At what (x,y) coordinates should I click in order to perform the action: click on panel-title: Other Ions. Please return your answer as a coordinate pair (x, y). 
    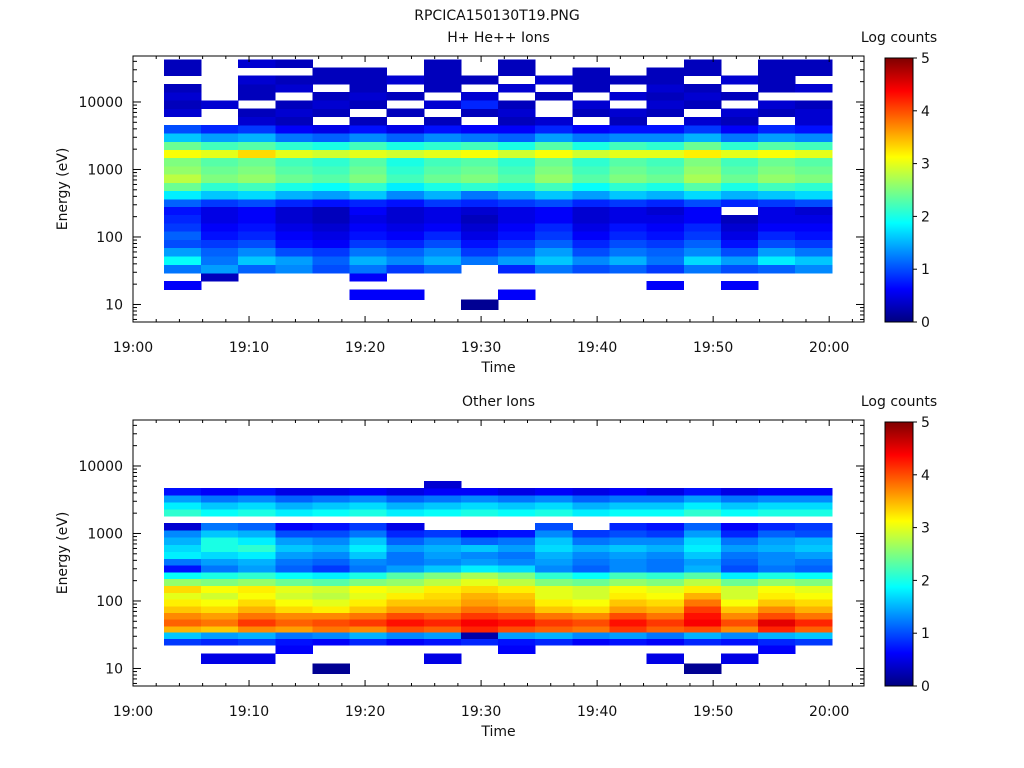
    Looking at the image, I should click on (498, 402).